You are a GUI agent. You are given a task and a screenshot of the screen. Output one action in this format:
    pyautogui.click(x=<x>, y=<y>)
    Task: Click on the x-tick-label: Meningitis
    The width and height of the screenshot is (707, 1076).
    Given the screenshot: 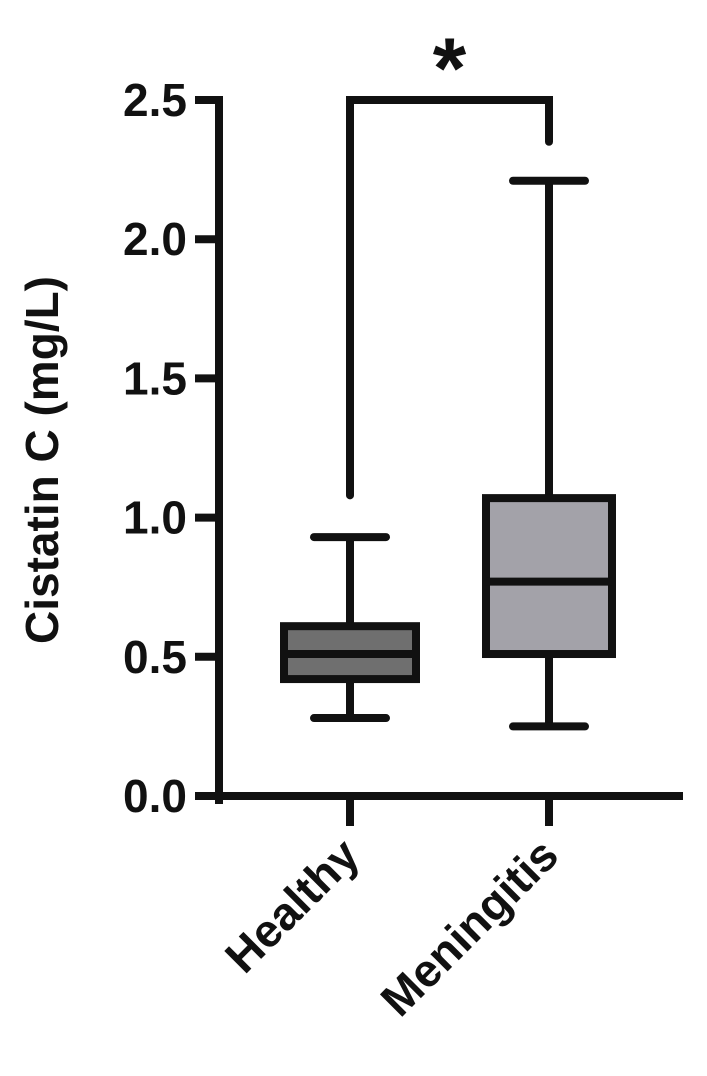 What is the action you would take?
    pyautogui.click(x=469, y=927)
    